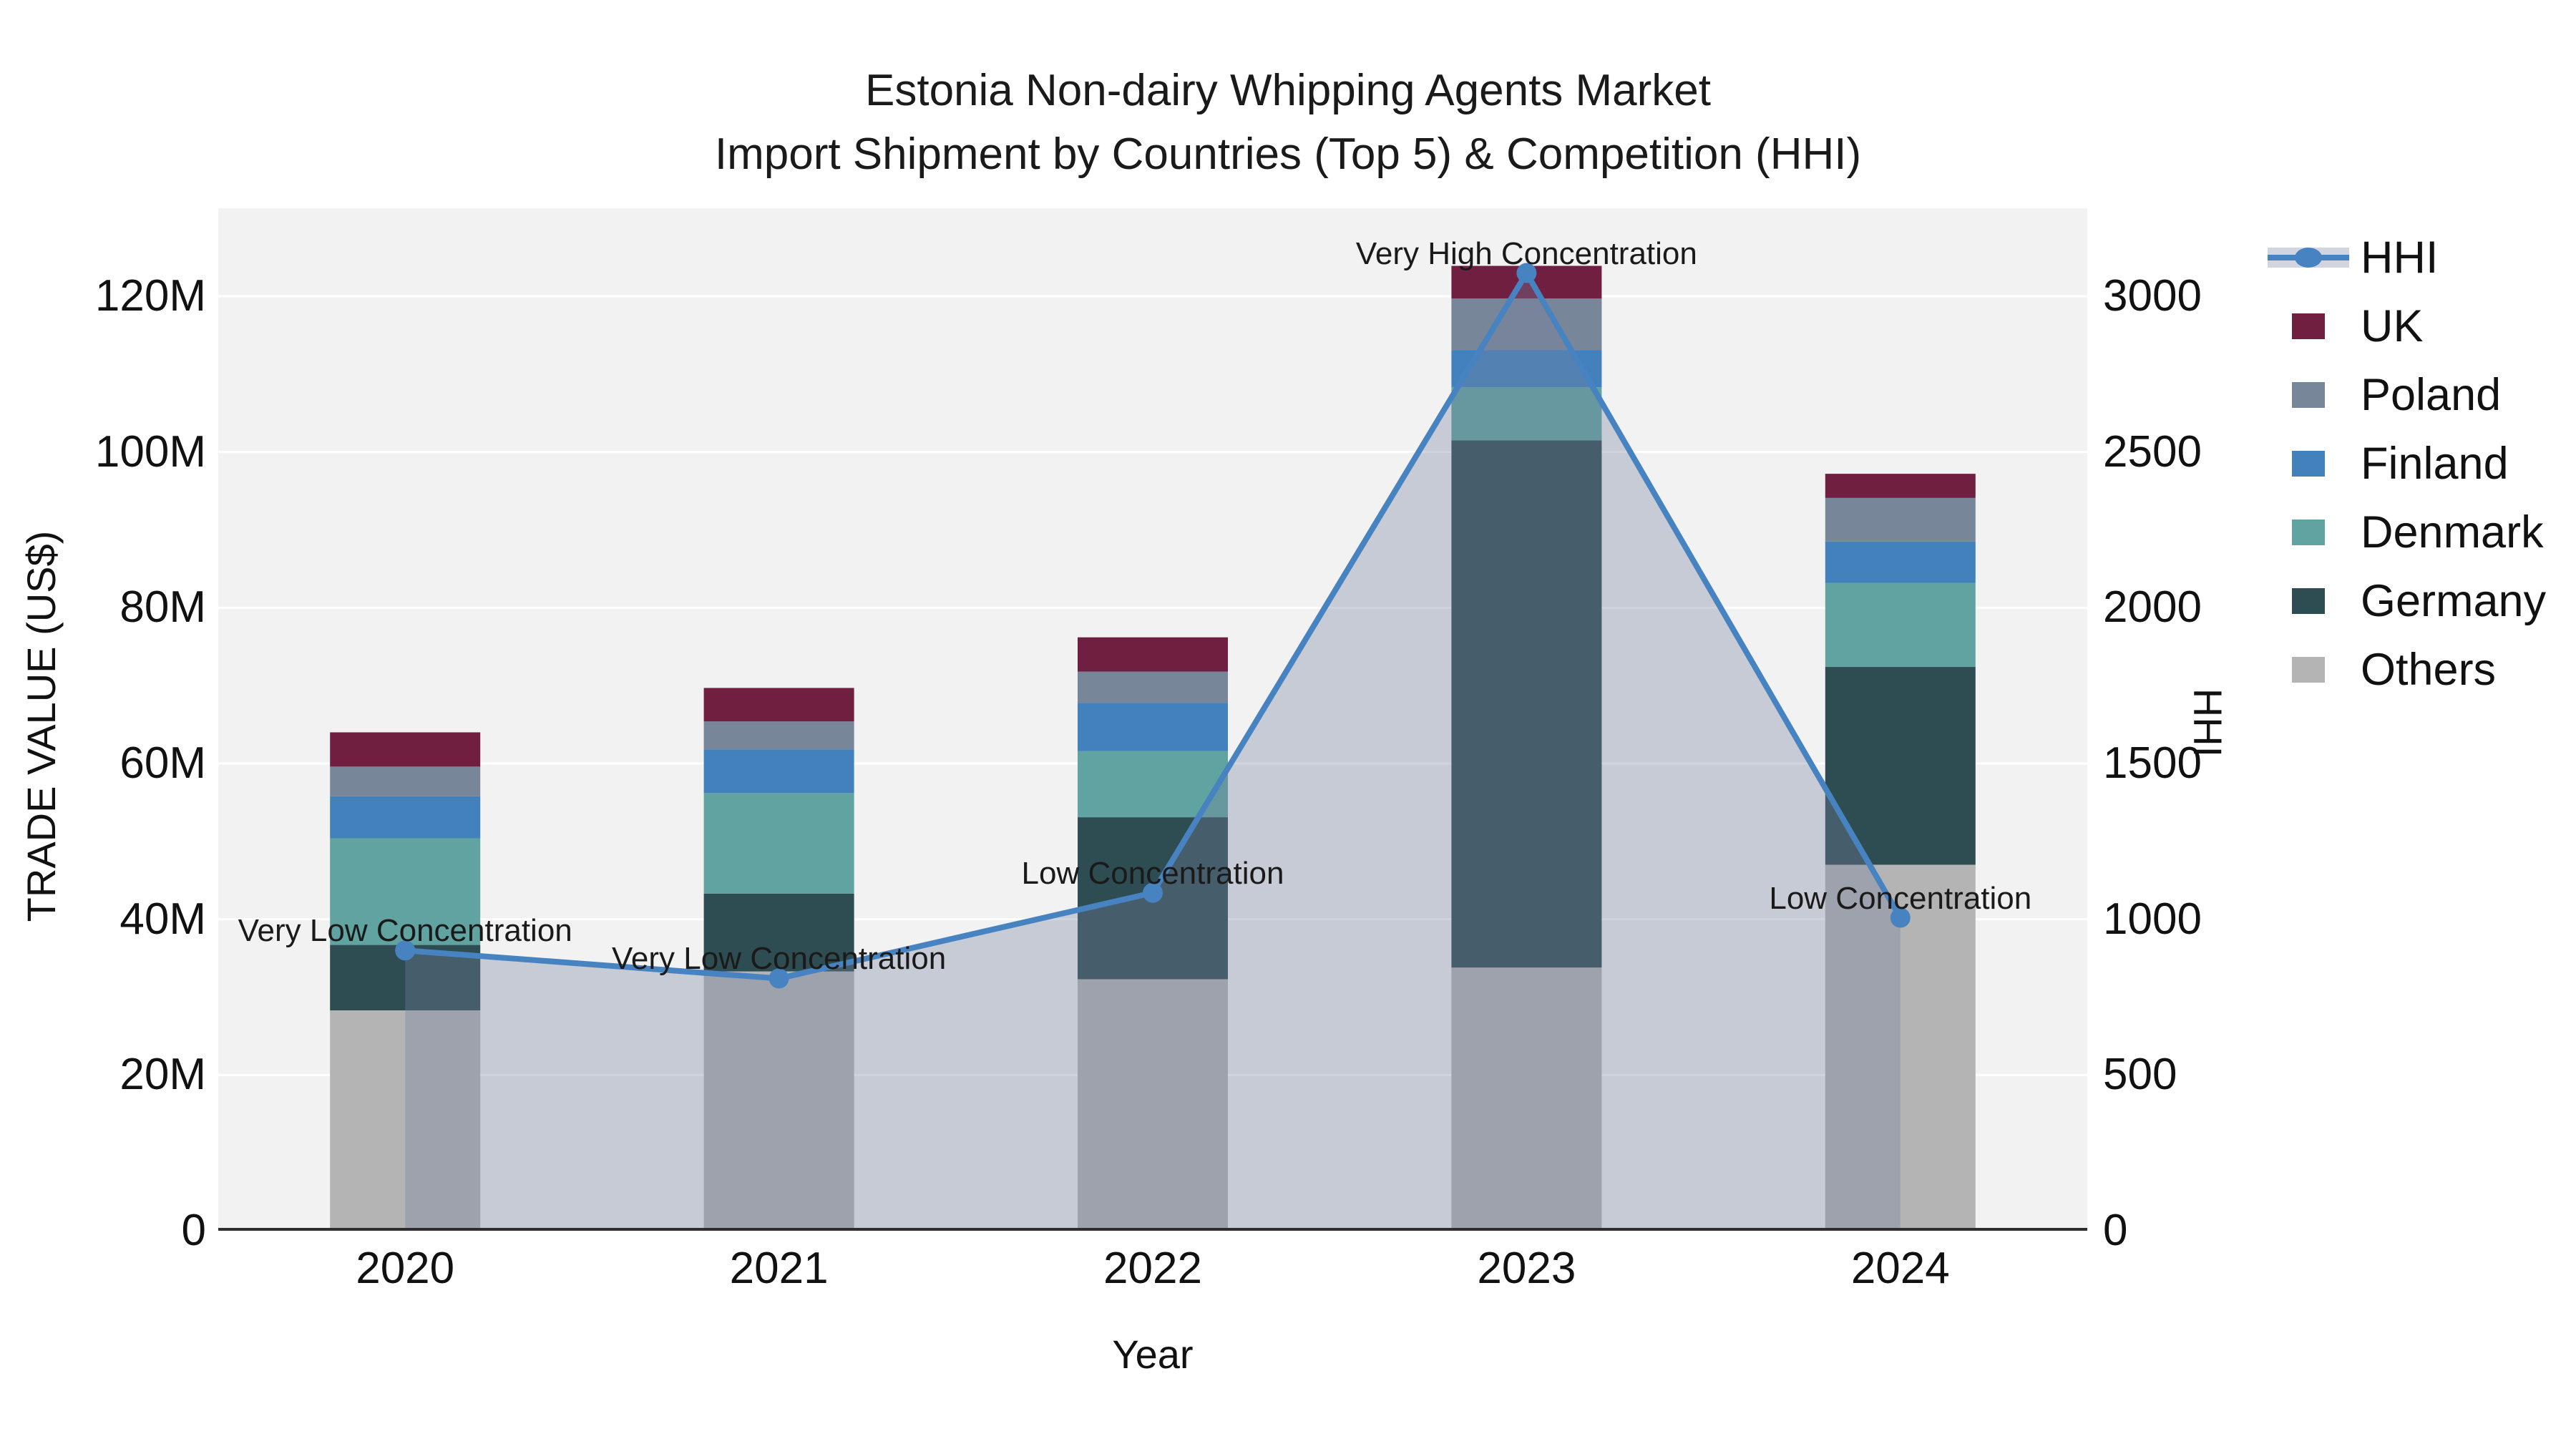 The height and width of the screenshot is (1449, 2576). What do you see at coordinates (405, 781) in the screenshot?
I see `bar-segment-poland-2020` at bounding box center [405, 781].